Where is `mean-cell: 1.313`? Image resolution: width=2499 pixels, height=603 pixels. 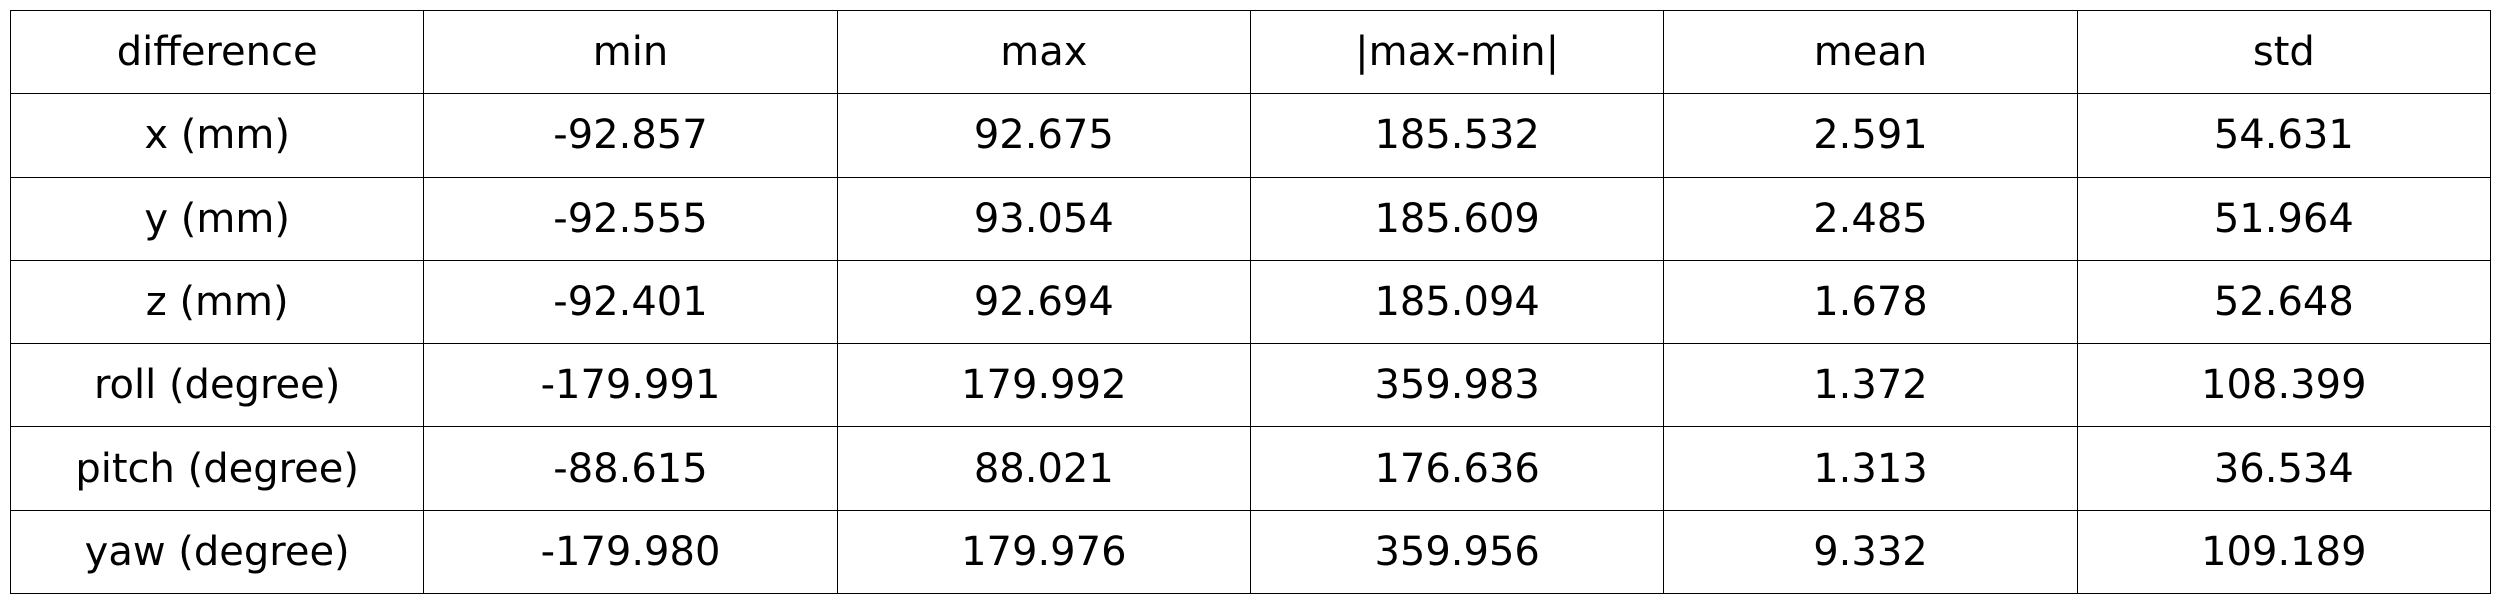
mean-cell: 1.313 is located at coordinates (1870, 468).